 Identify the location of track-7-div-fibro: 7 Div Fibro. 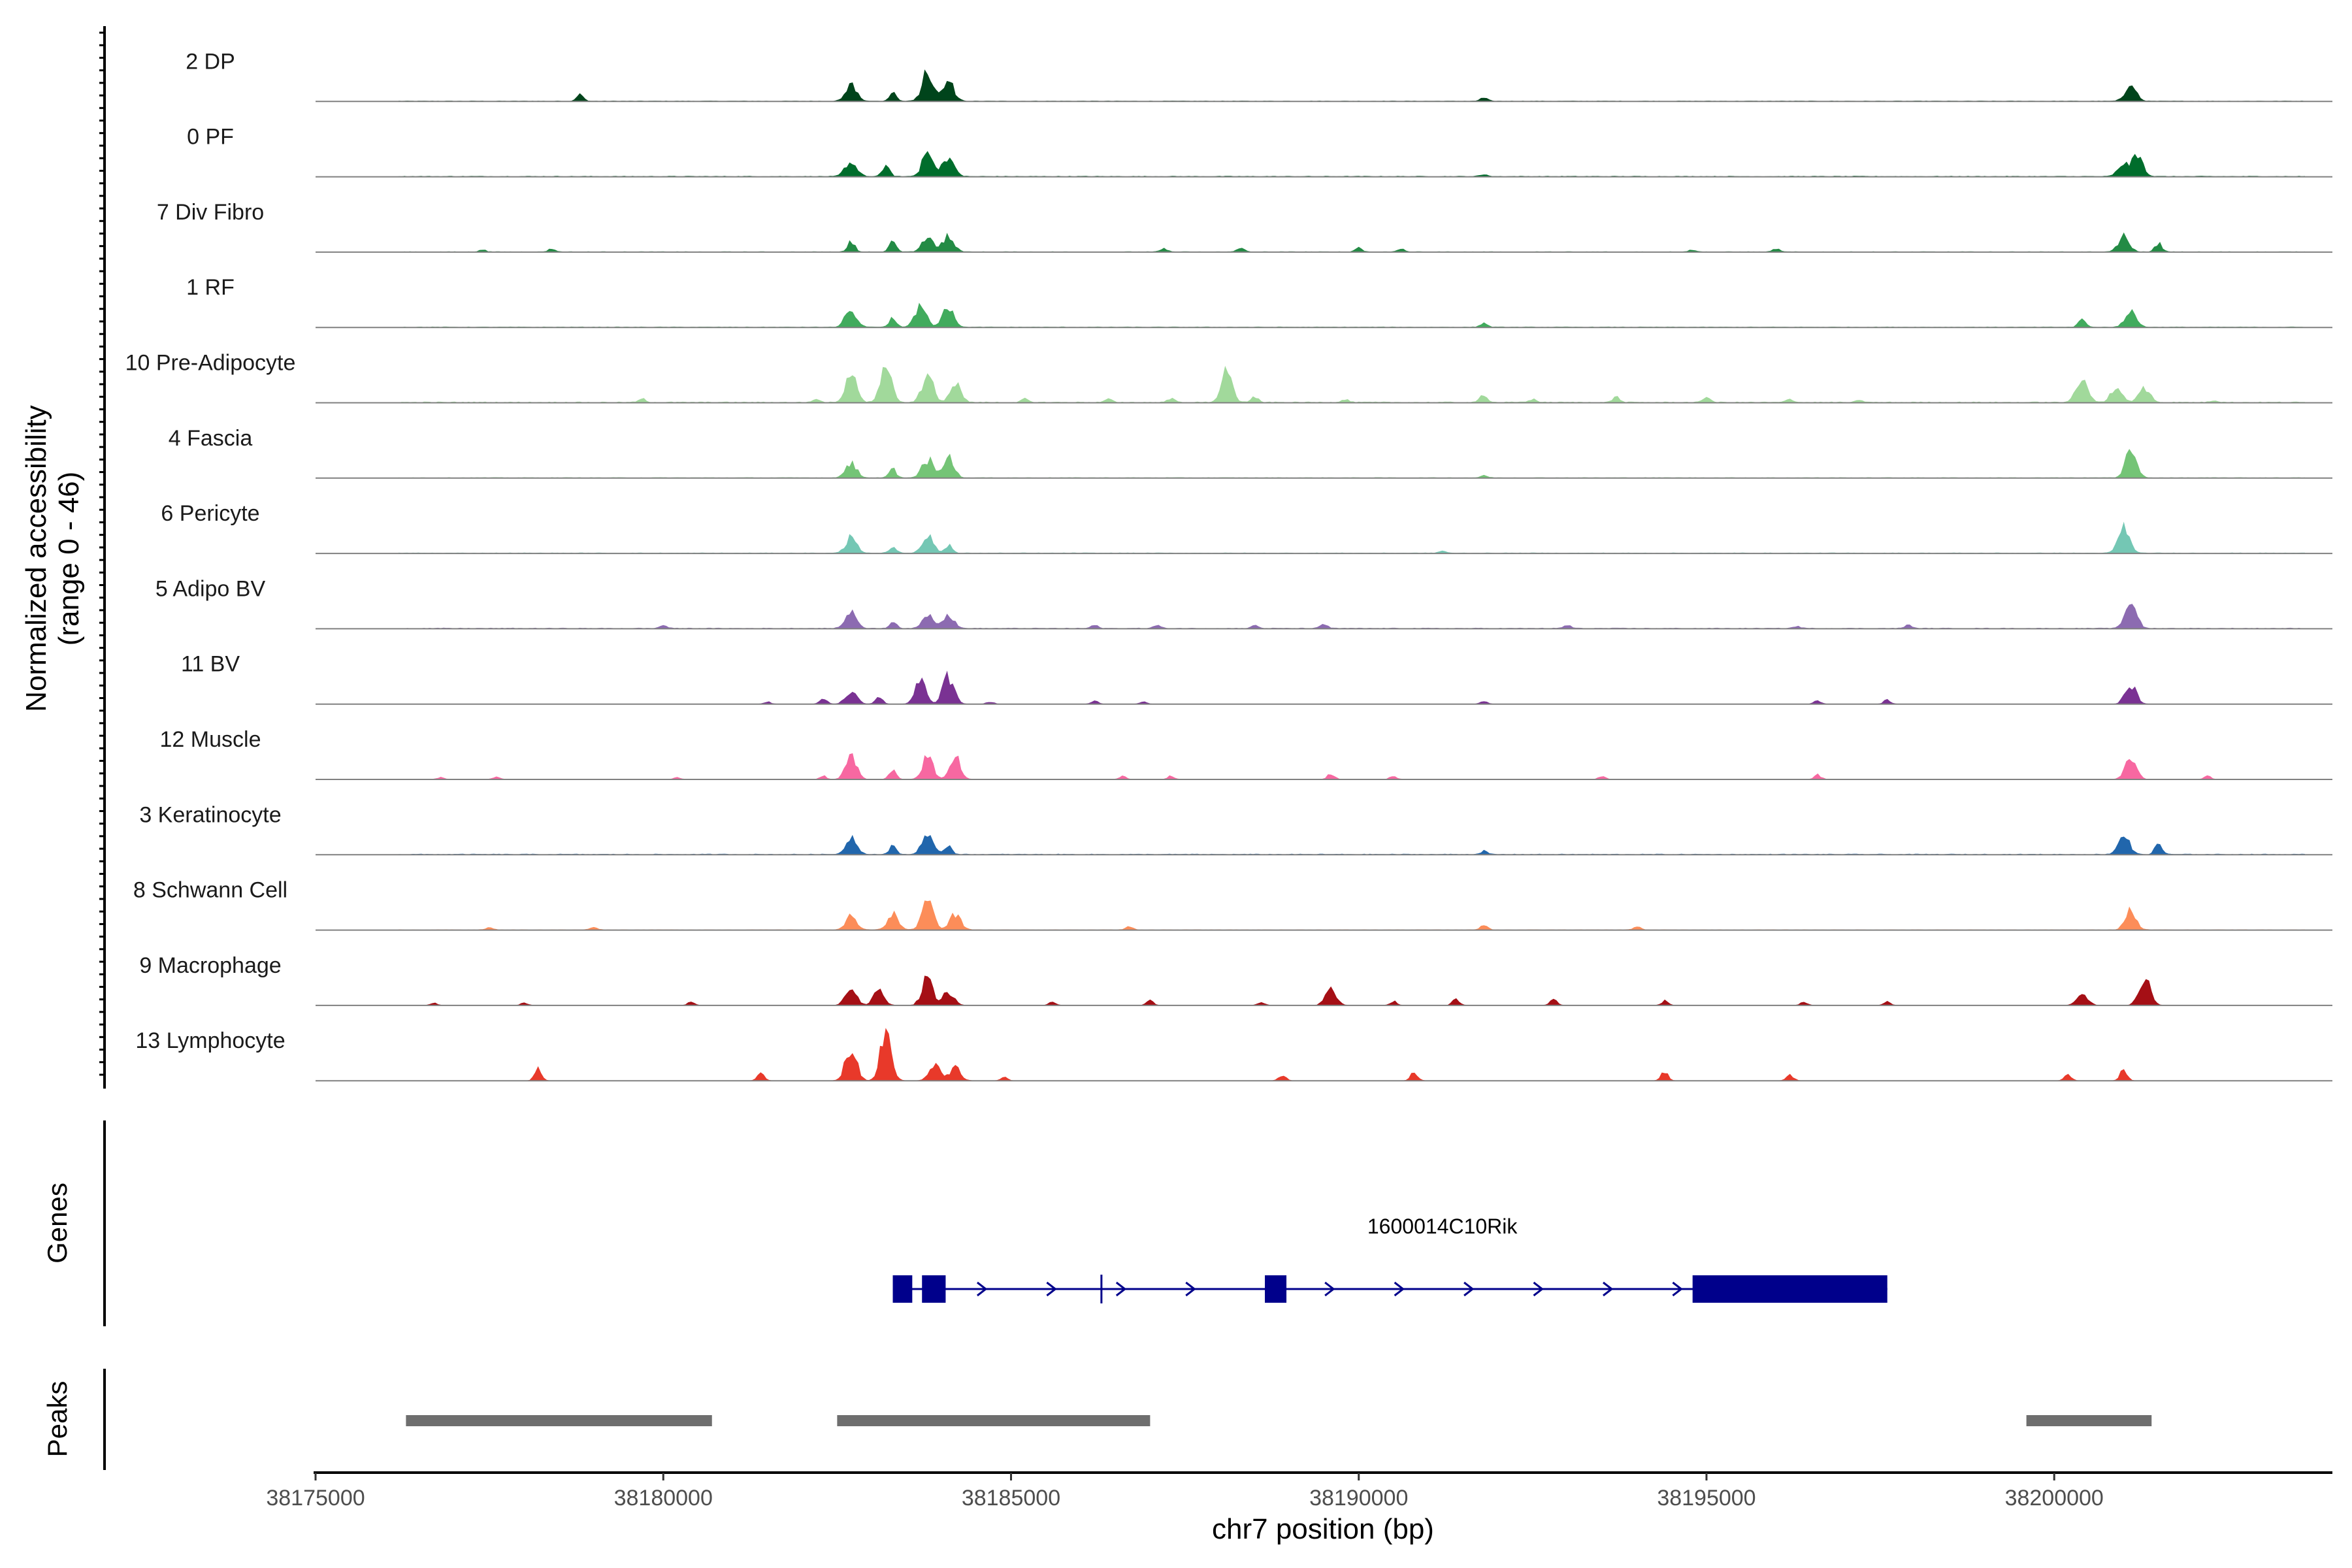
(1244, 226).